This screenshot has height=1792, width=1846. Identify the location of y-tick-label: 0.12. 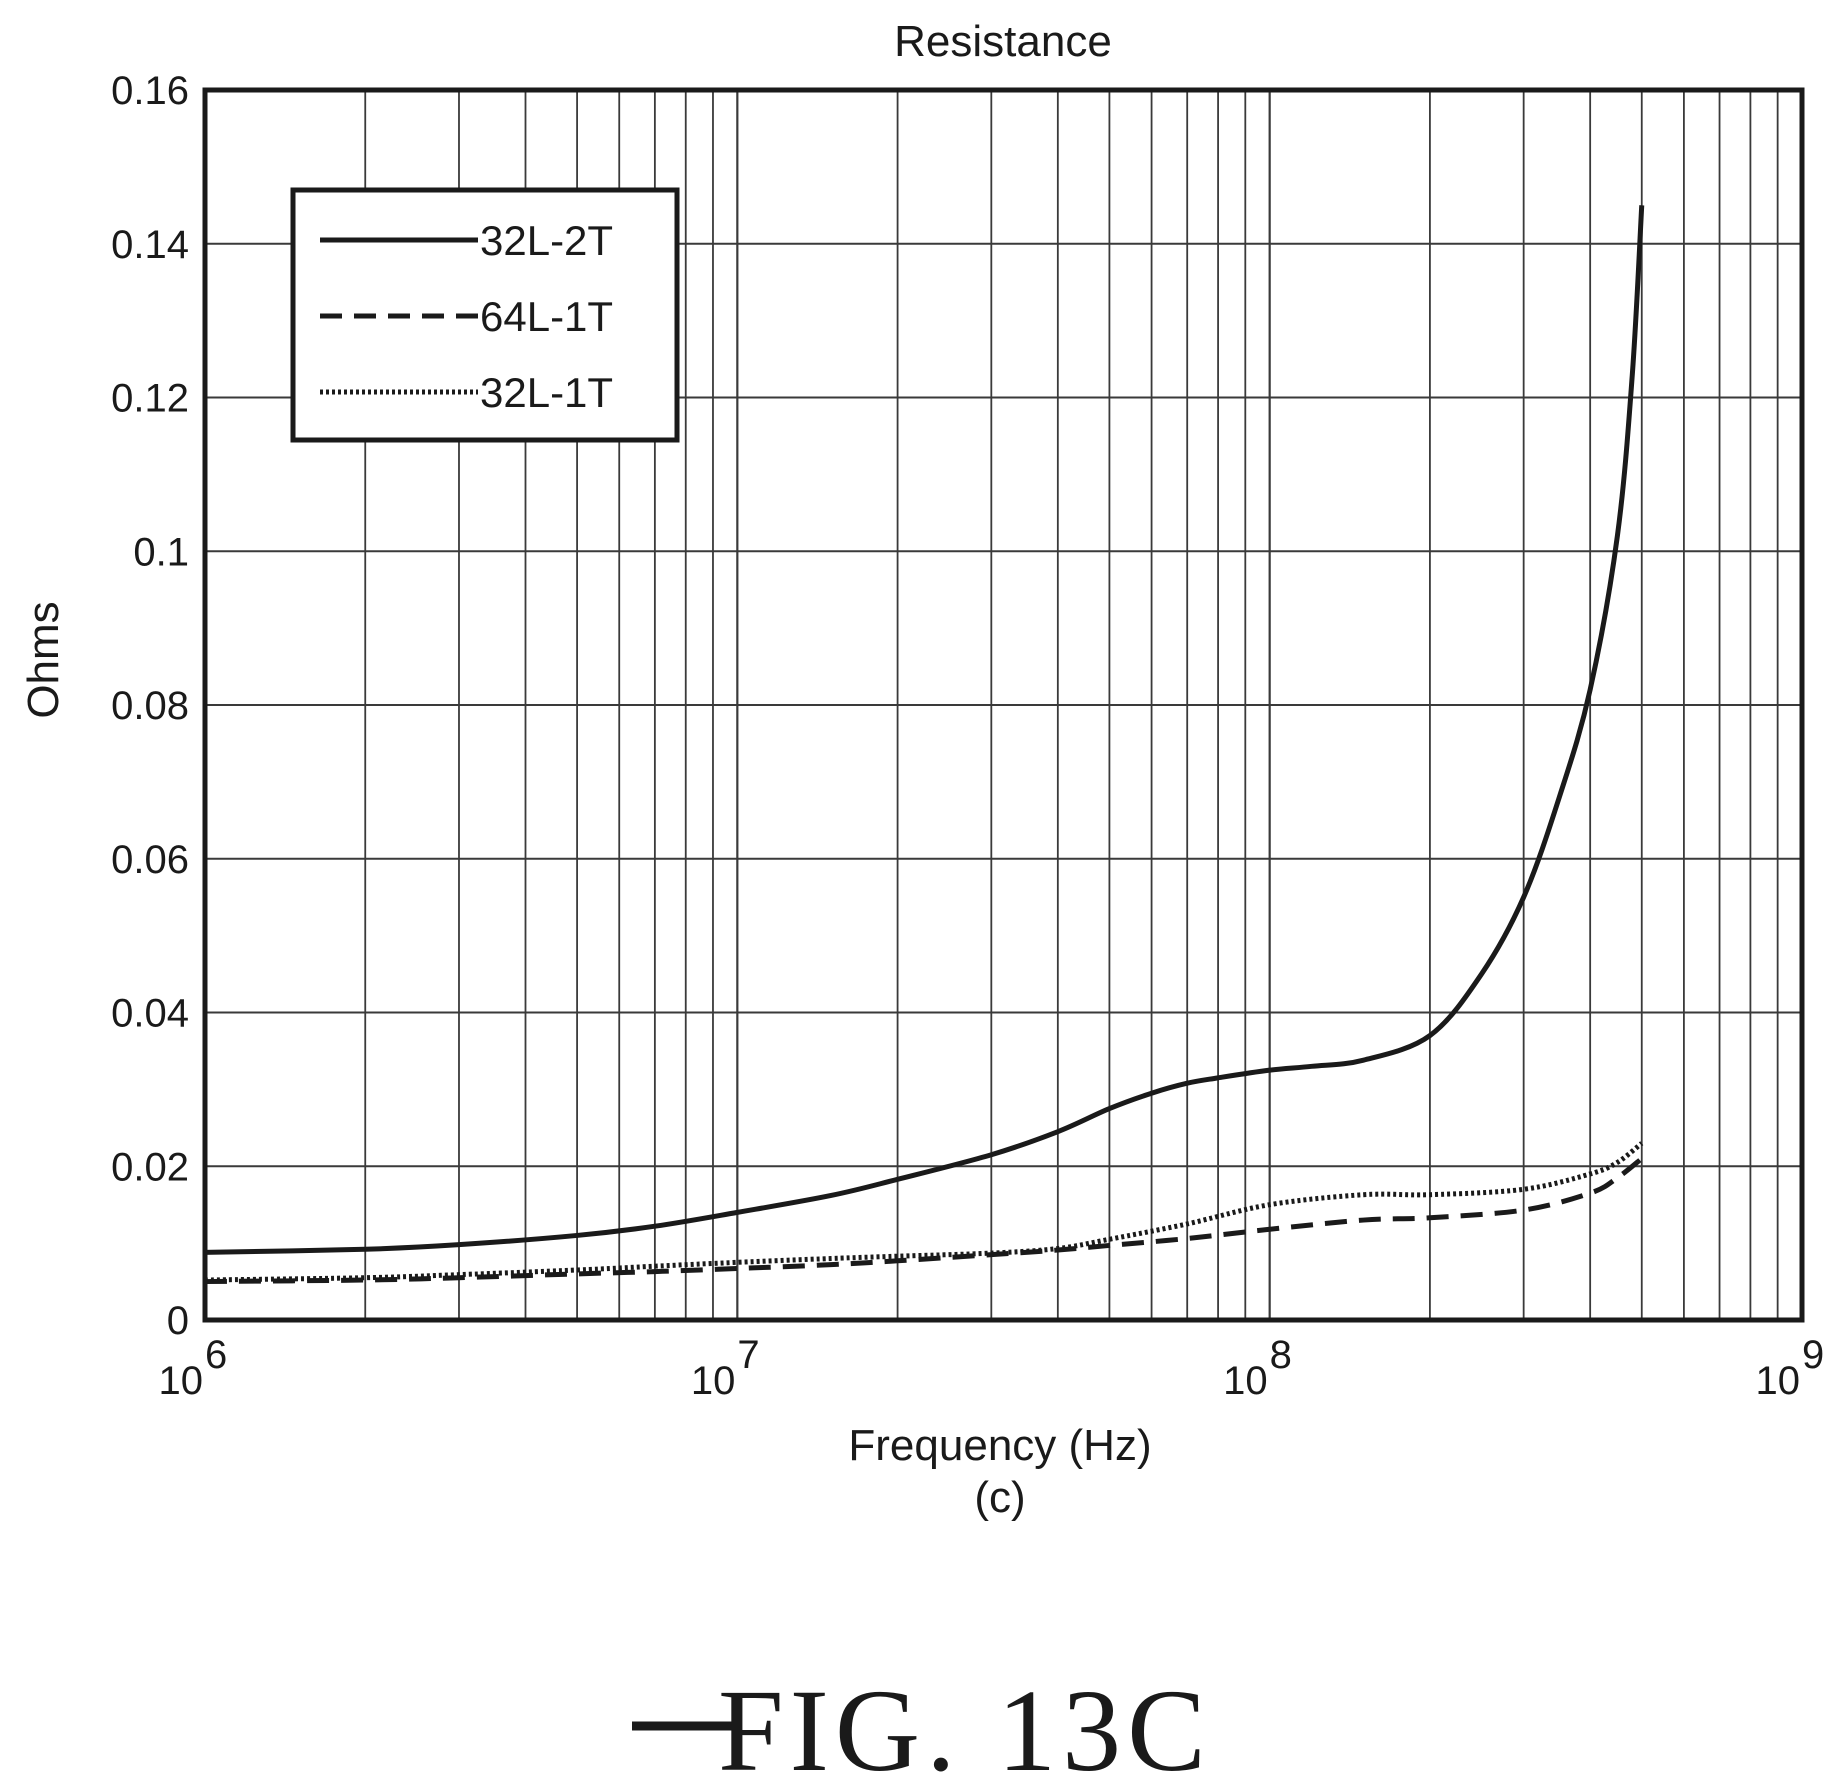
(150, 399).